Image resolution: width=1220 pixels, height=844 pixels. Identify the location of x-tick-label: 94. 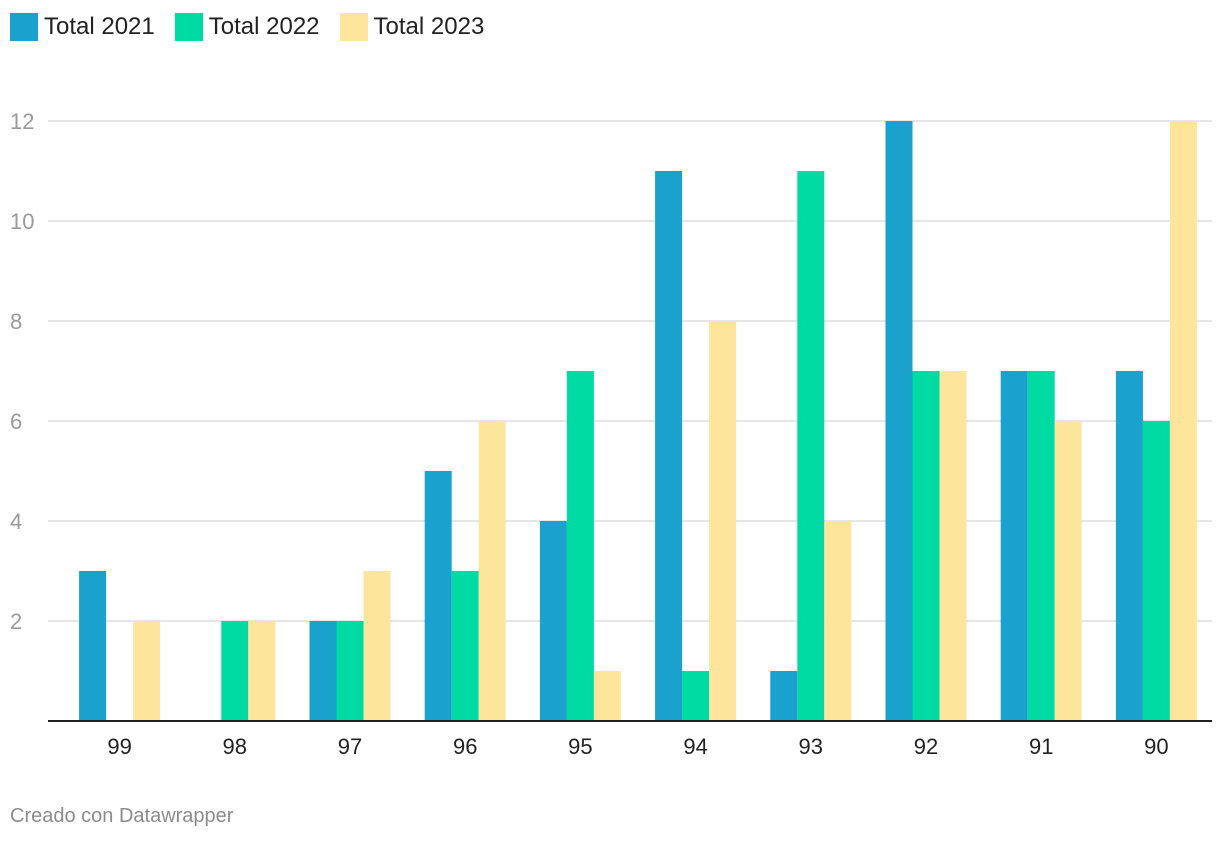
(695, 746).